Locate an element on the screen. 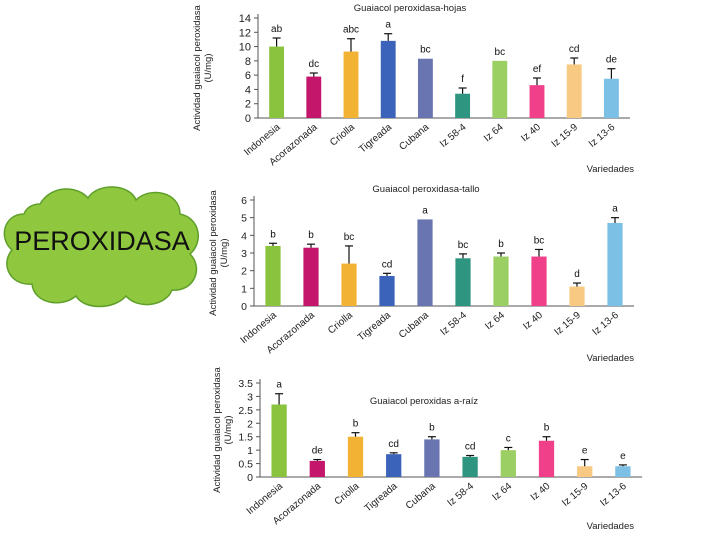 This screenshot has height=540, width=720. cloud-shape is located at coordinates (101, 247).